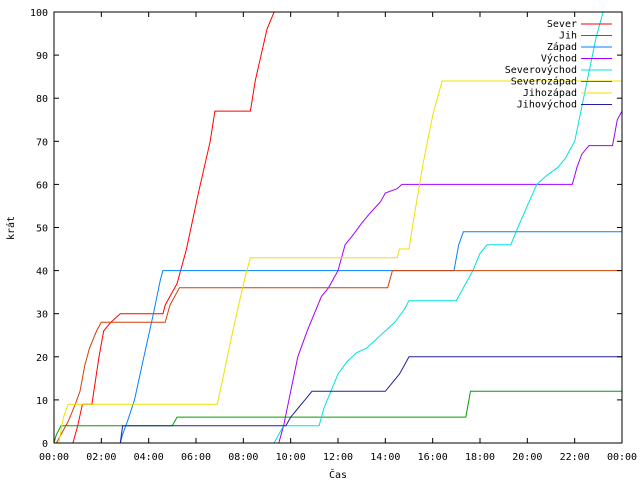 The image size is (640, 480). What do you see at coordinates (291, 457) in the screenshot?
I see `x-tick-label: 10:00` at bounding box center [291, 457].